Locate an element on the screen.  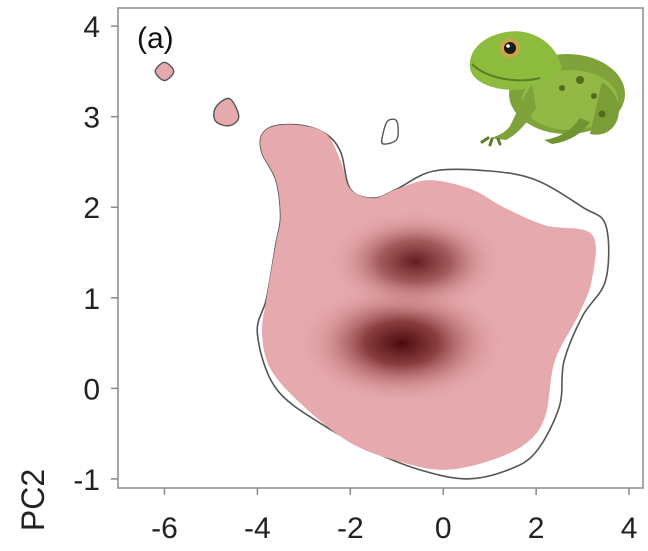
panel-label: (a) is located at coordinates (155, 38).